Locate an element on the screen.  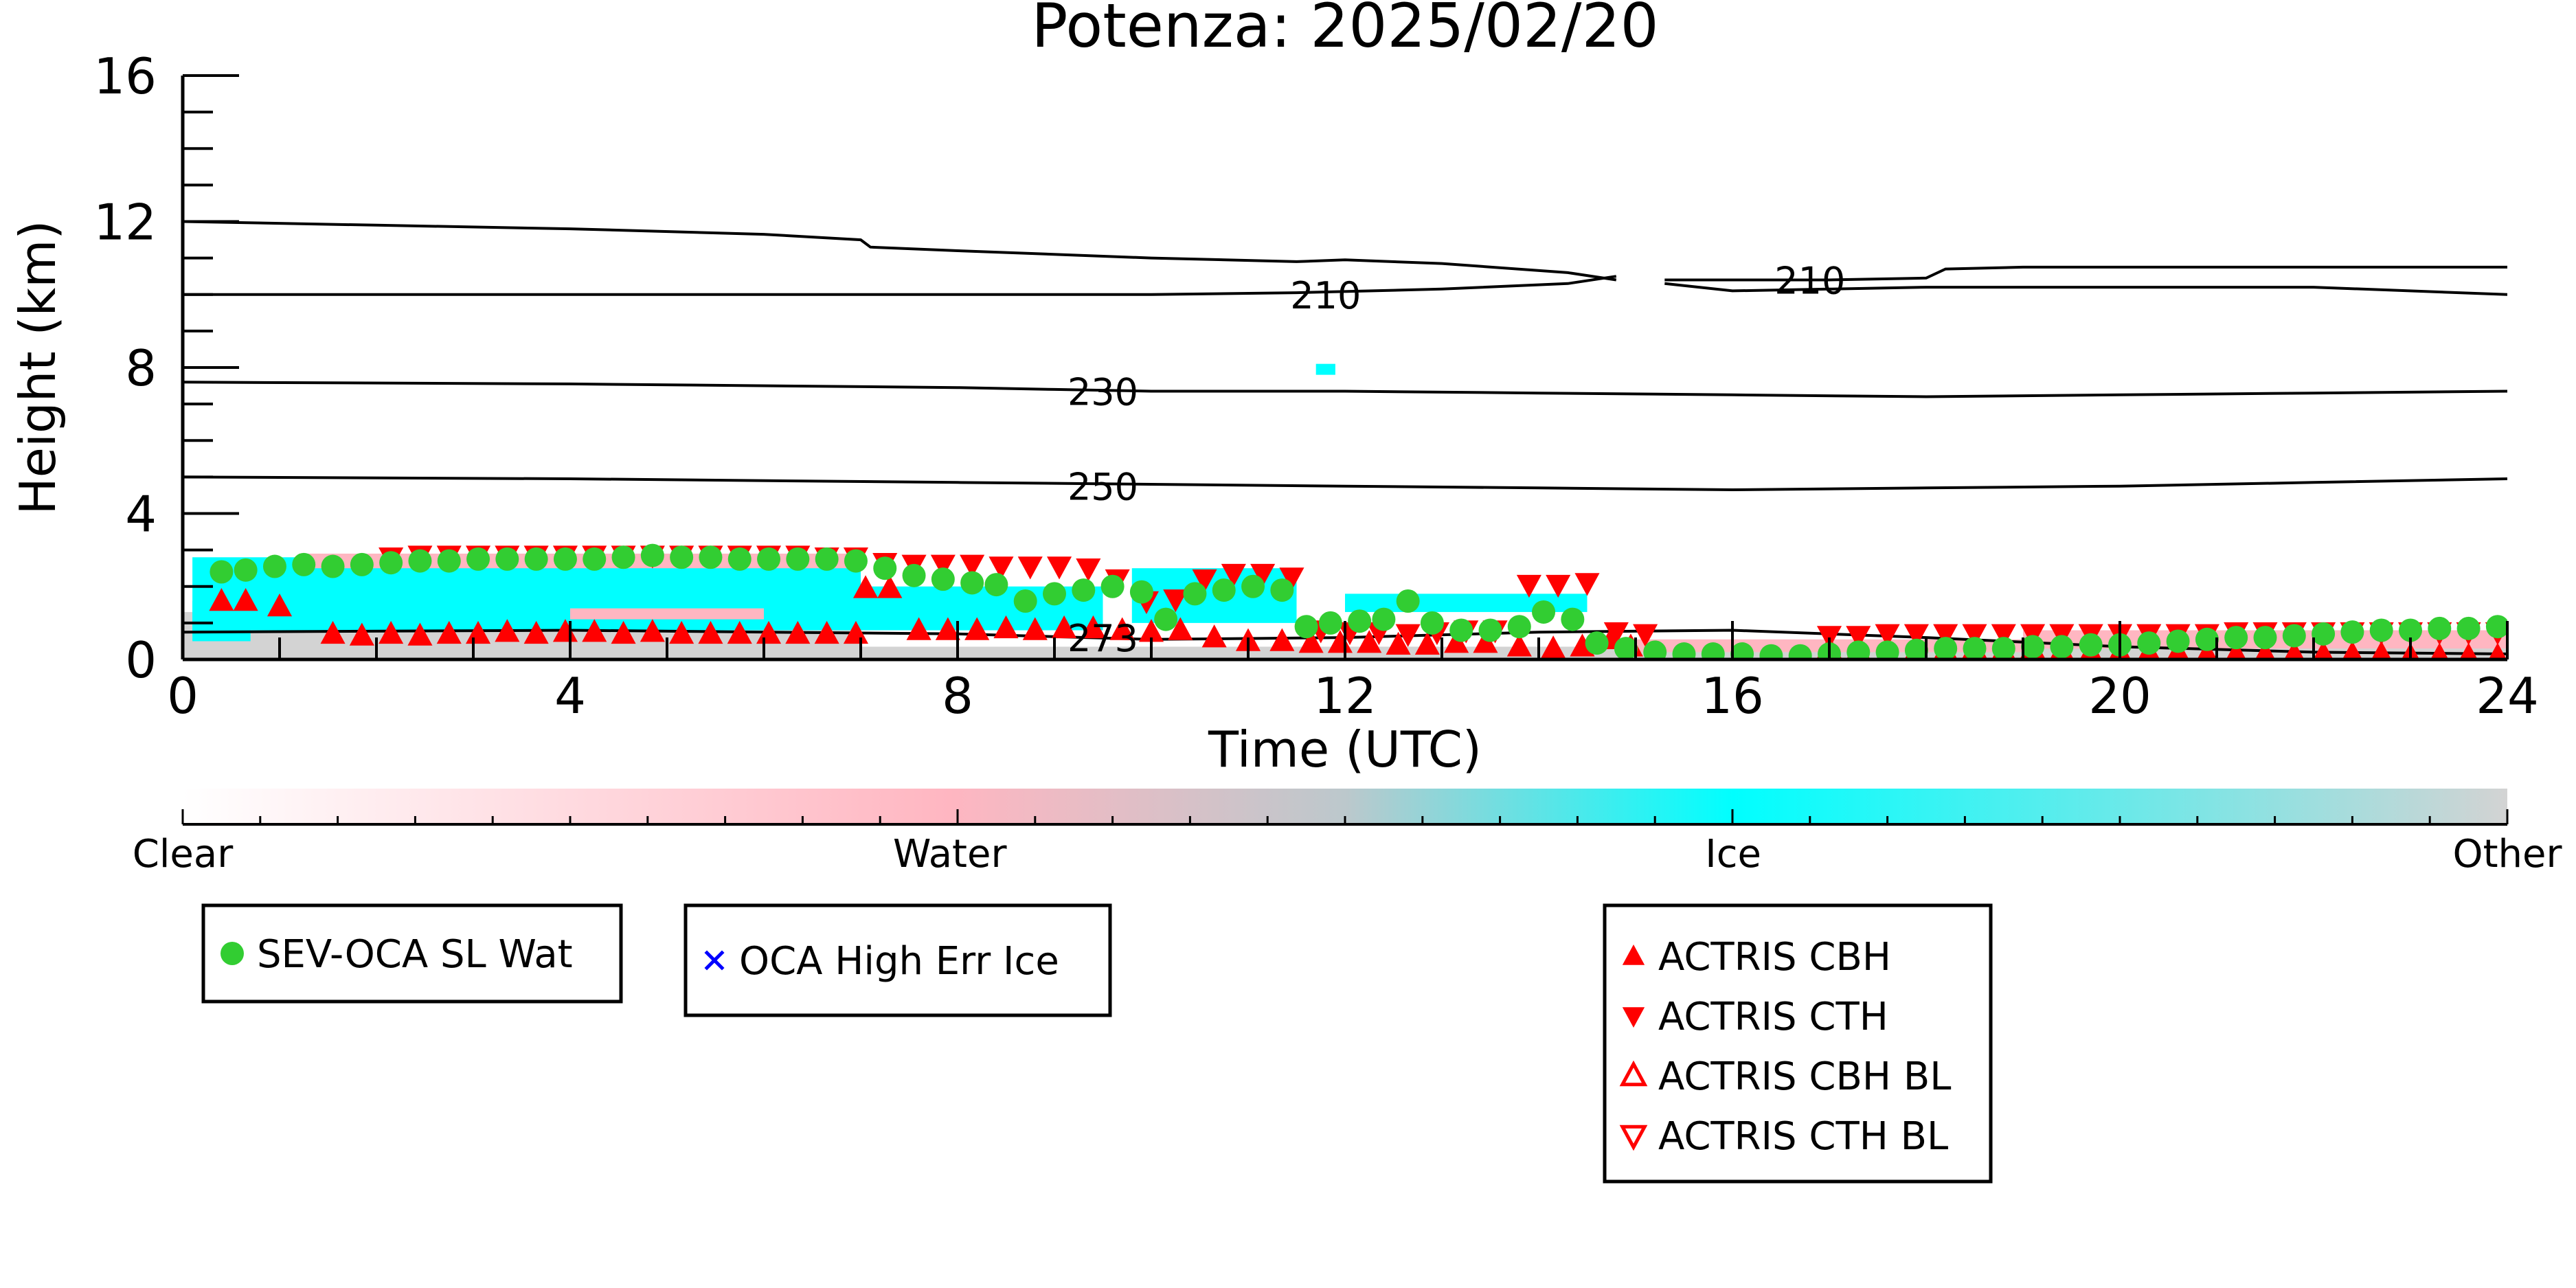
colorbar-label-other: Other is located at coordinates (2507, 854).